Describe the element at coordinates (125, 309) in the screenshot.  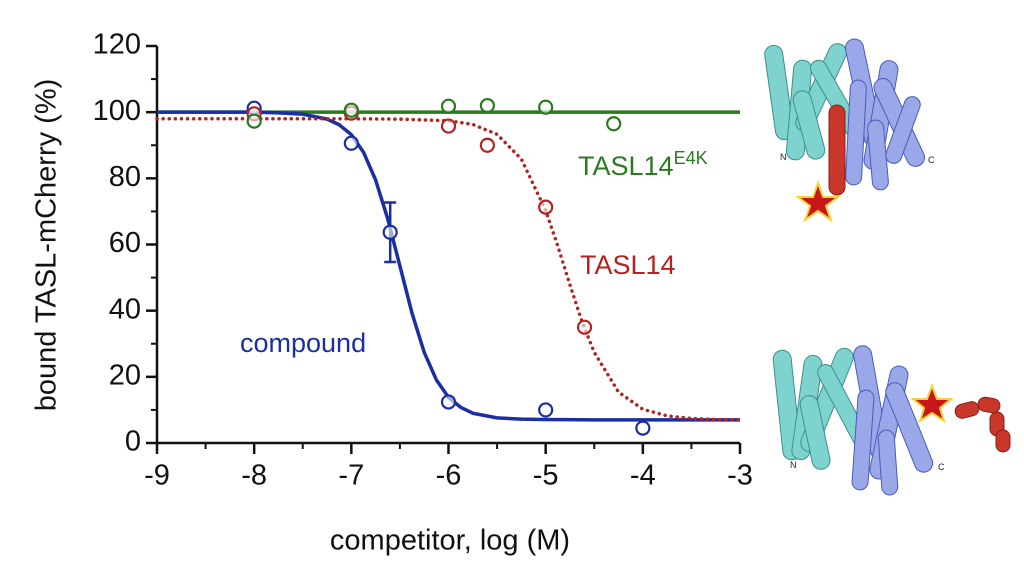
I see `y-tick-label: 40` at that location.